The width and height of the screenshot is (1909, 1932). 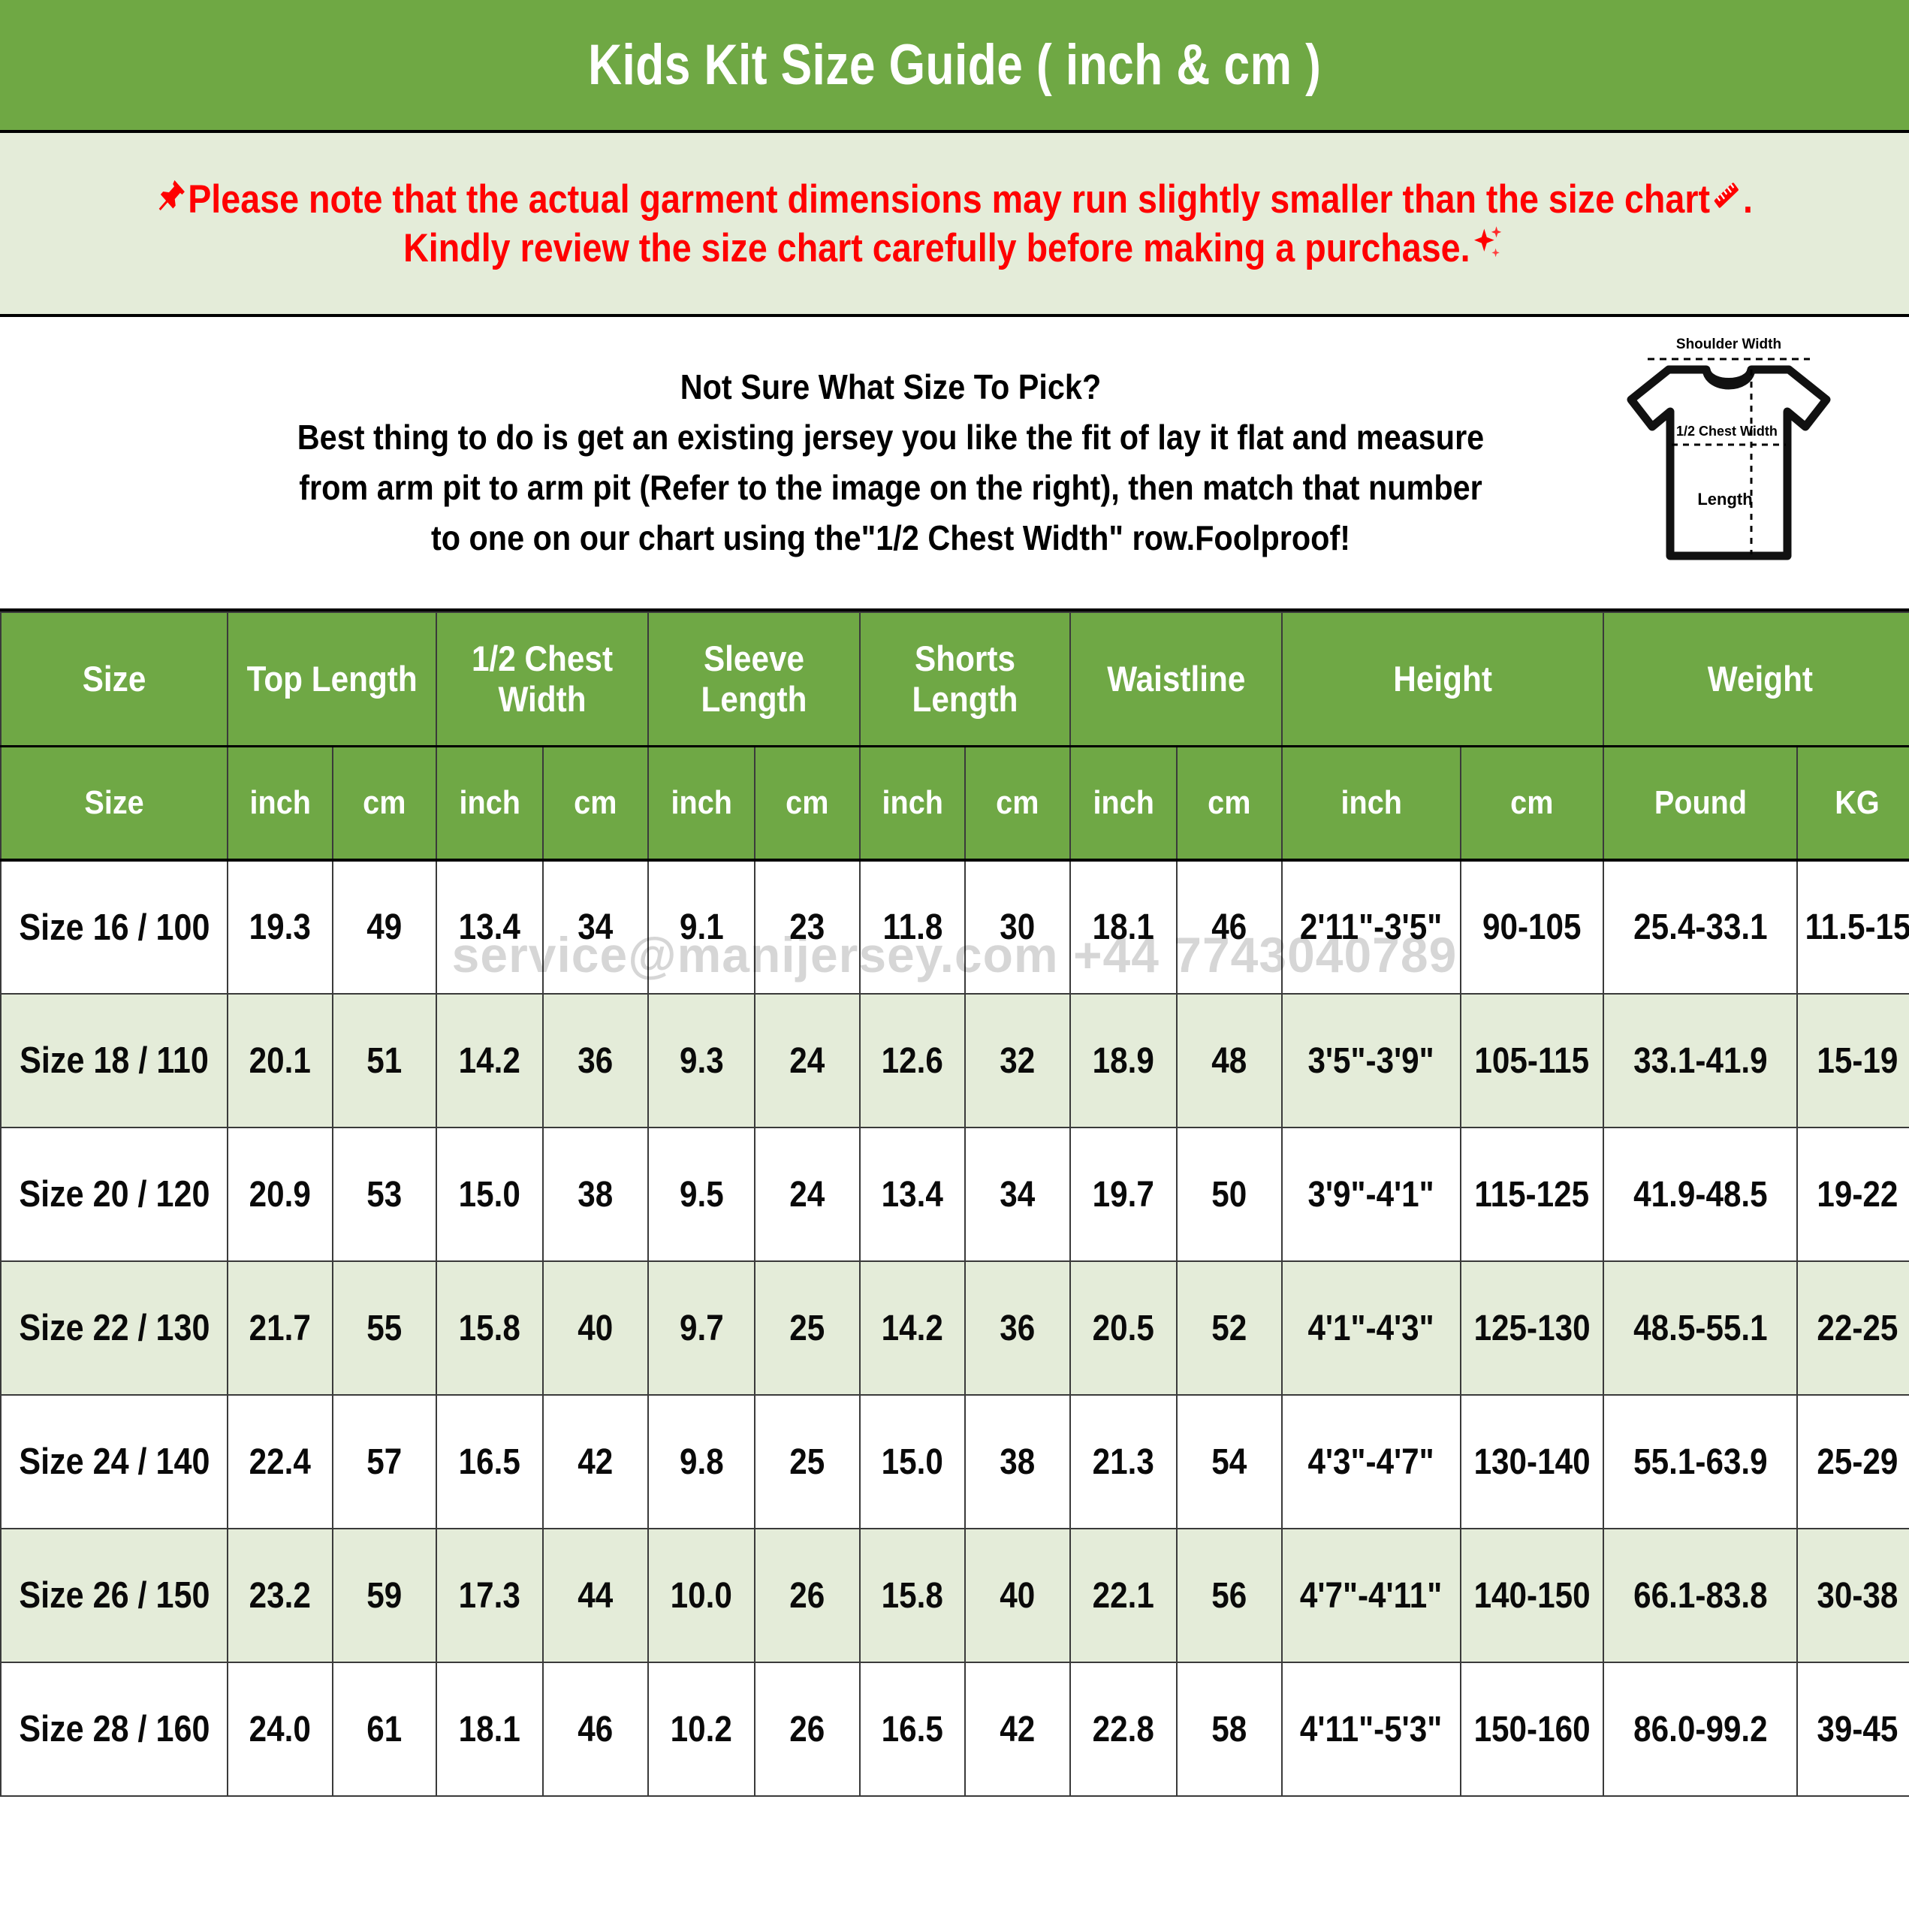 I want to click on cell: 105-115, so click(x=1532, y=1060).